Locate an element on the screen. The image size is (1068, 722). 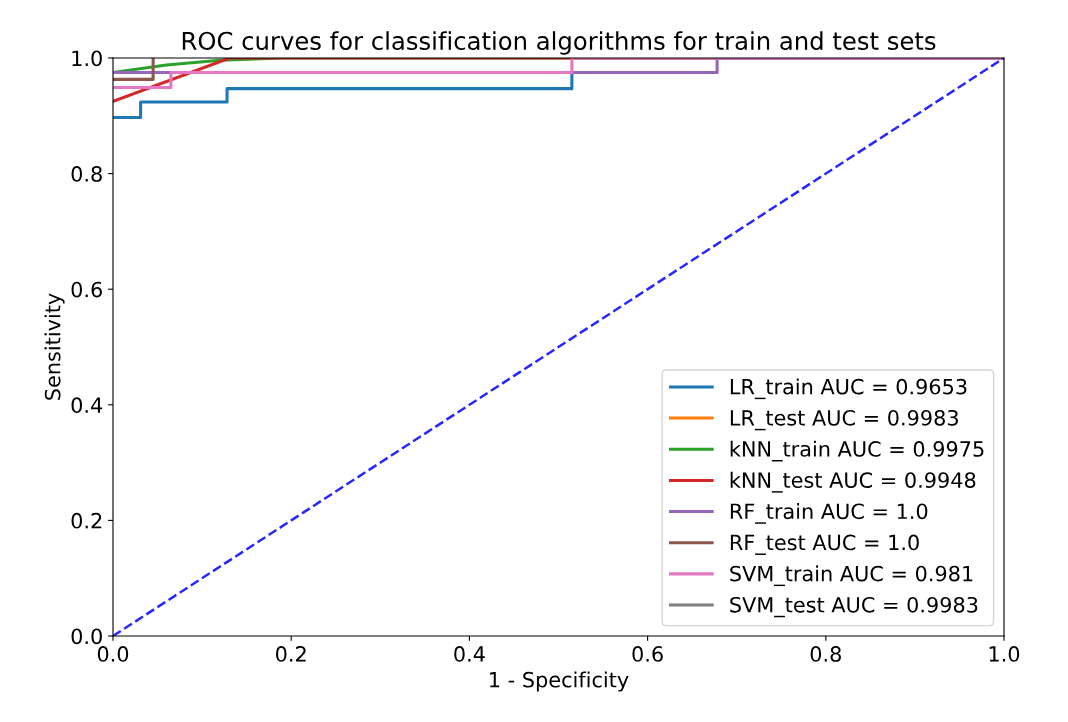
x-tick-label: 0.8 is located at coordinates (825, 654).